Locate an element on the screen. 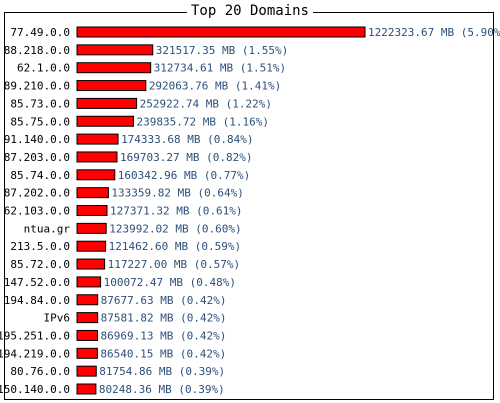  category-label: 85.73.0.0 is located at coordinates (40, 103).